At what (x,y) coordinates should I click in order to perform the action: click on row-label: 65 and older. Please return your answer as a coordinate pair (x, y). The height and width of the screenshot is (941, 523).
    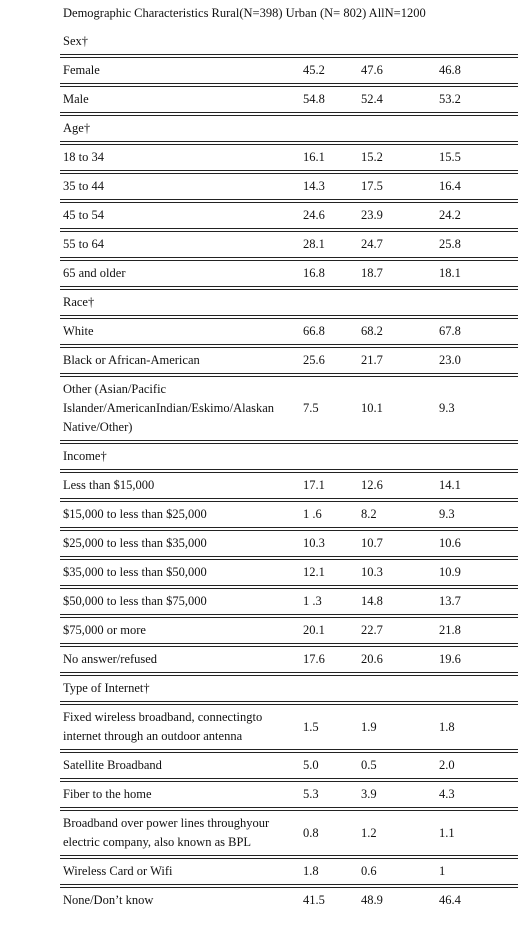
    Looking at the image, I should click on (180, 274).